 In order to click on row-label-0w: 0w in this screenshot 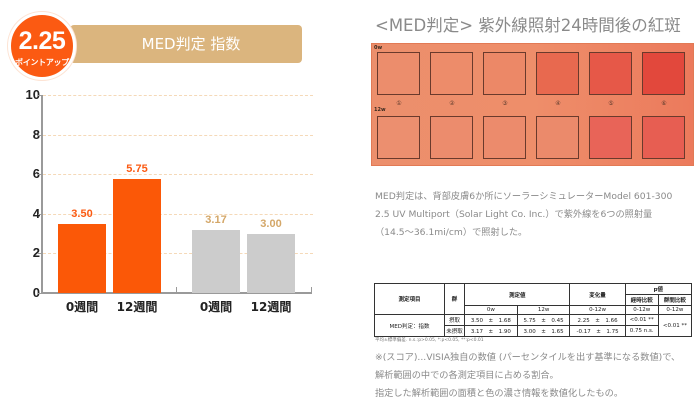, I will do `click(378, 48)`.